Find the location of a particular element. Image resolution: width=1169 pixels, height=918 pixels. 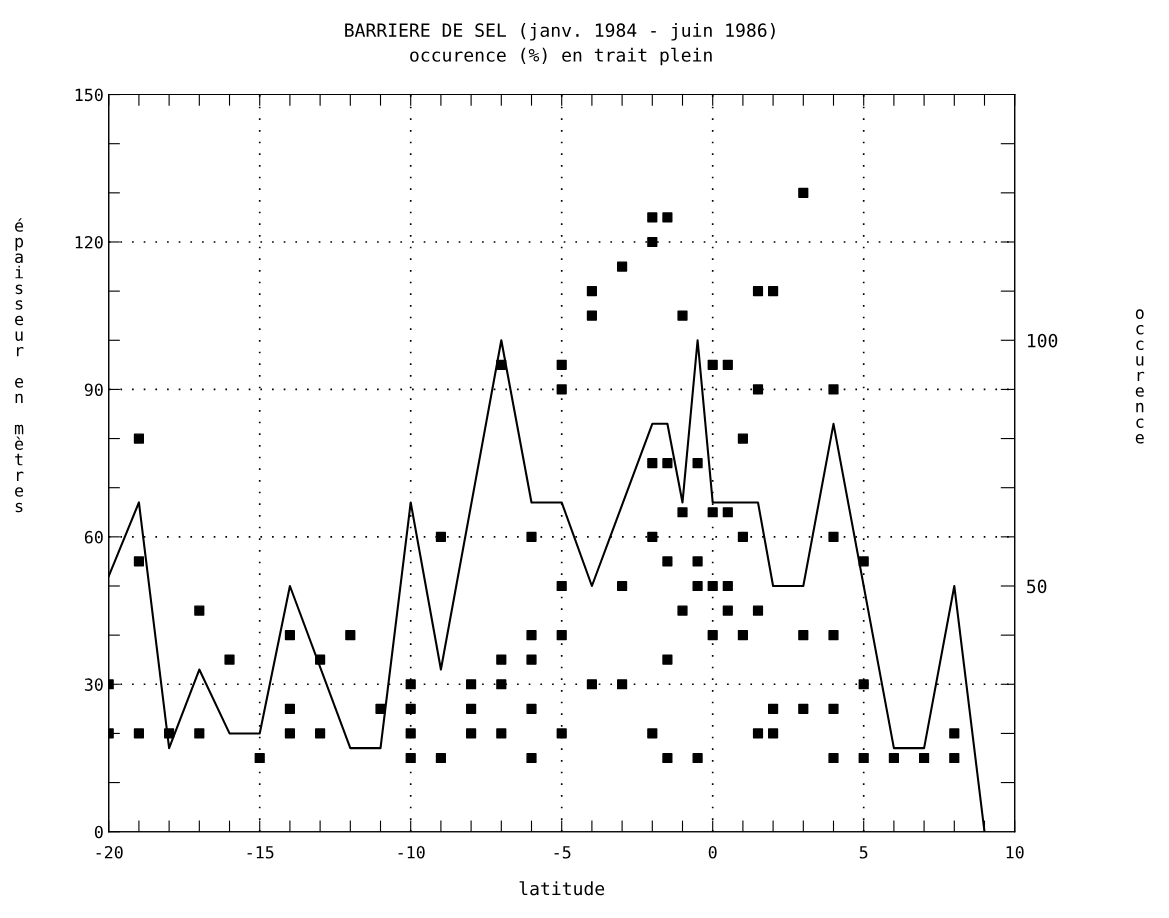

y-tick-label: 0 is located at coordinates (98, 832).